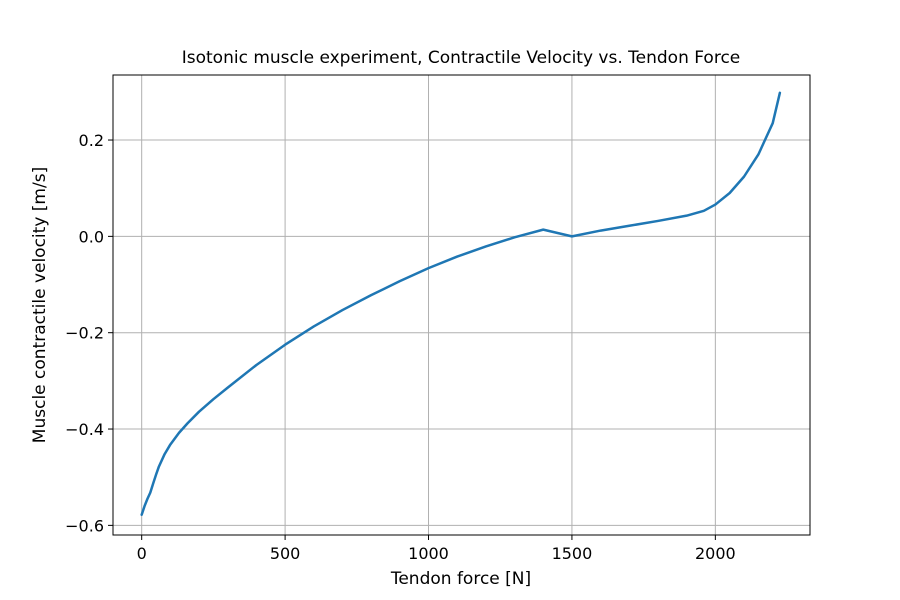  What do you see at coordinates (142, 553) in the screenshot?
I see `x-tick-label: 0` at bounding box center [142, 553].